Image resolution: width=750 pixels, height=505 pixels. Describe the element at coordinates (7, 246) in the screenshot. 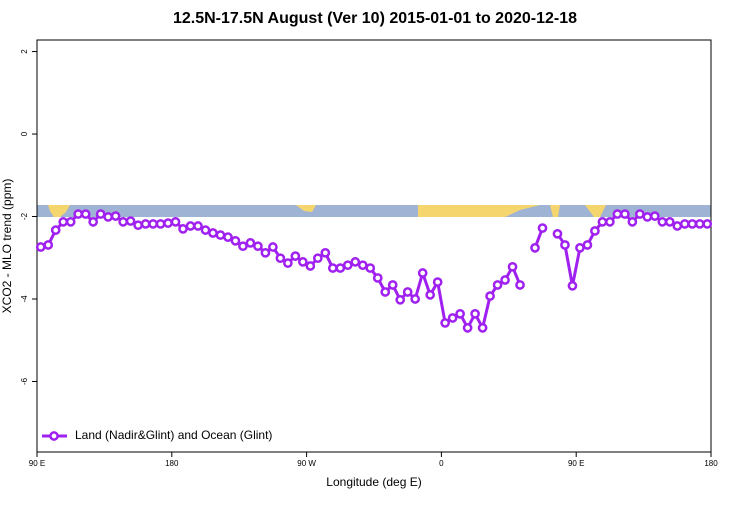

I see `y-axis-label: XCO2 - MLO trend (ppm)` at that location.